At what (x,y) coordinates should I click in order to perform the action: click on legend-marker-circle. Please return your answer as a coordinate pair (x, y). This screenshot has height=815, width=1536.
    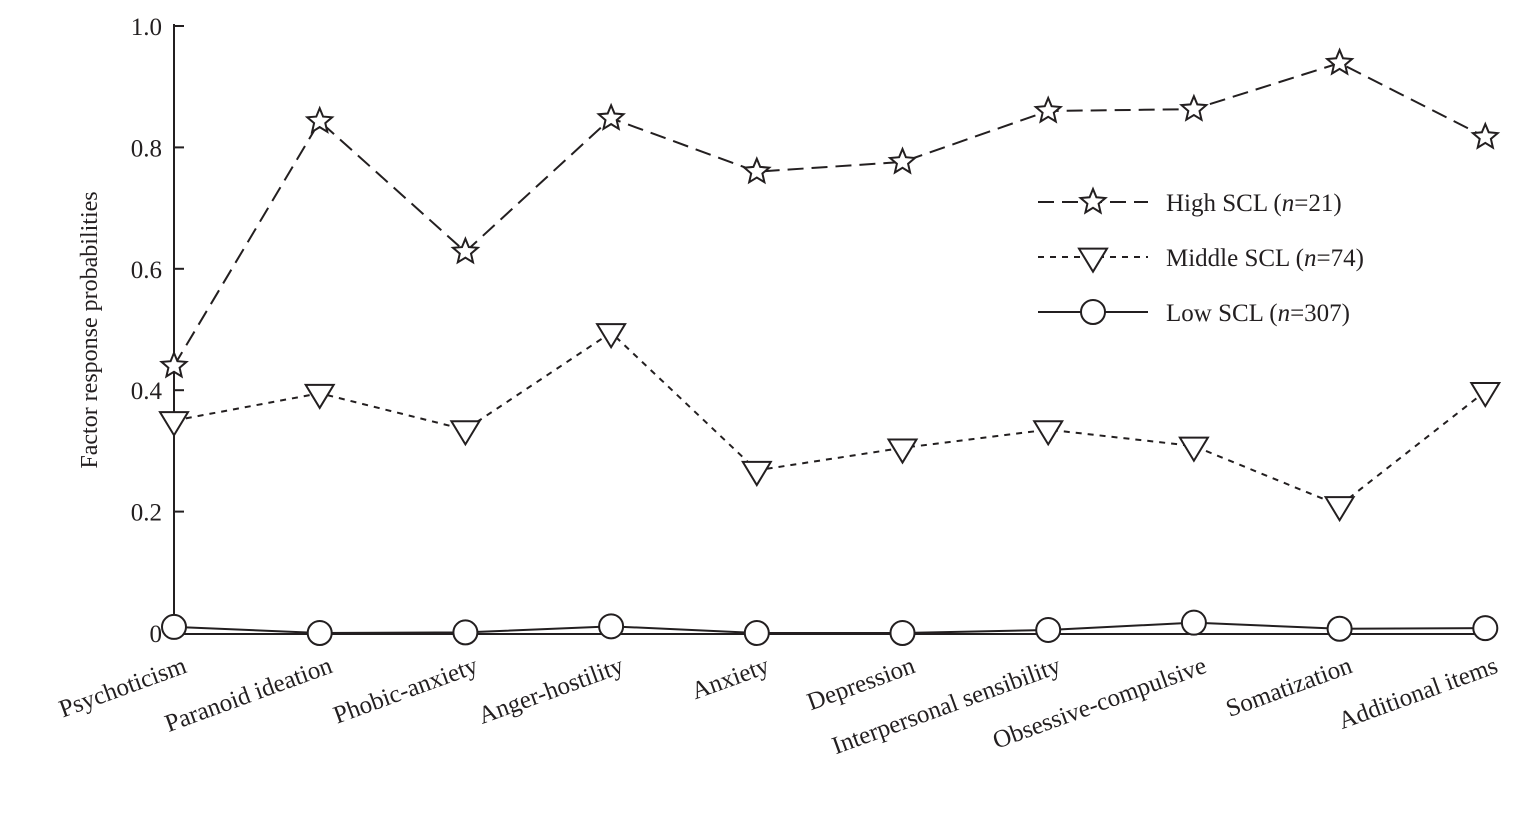
    Looking at the image, I should click on (1093, 312).